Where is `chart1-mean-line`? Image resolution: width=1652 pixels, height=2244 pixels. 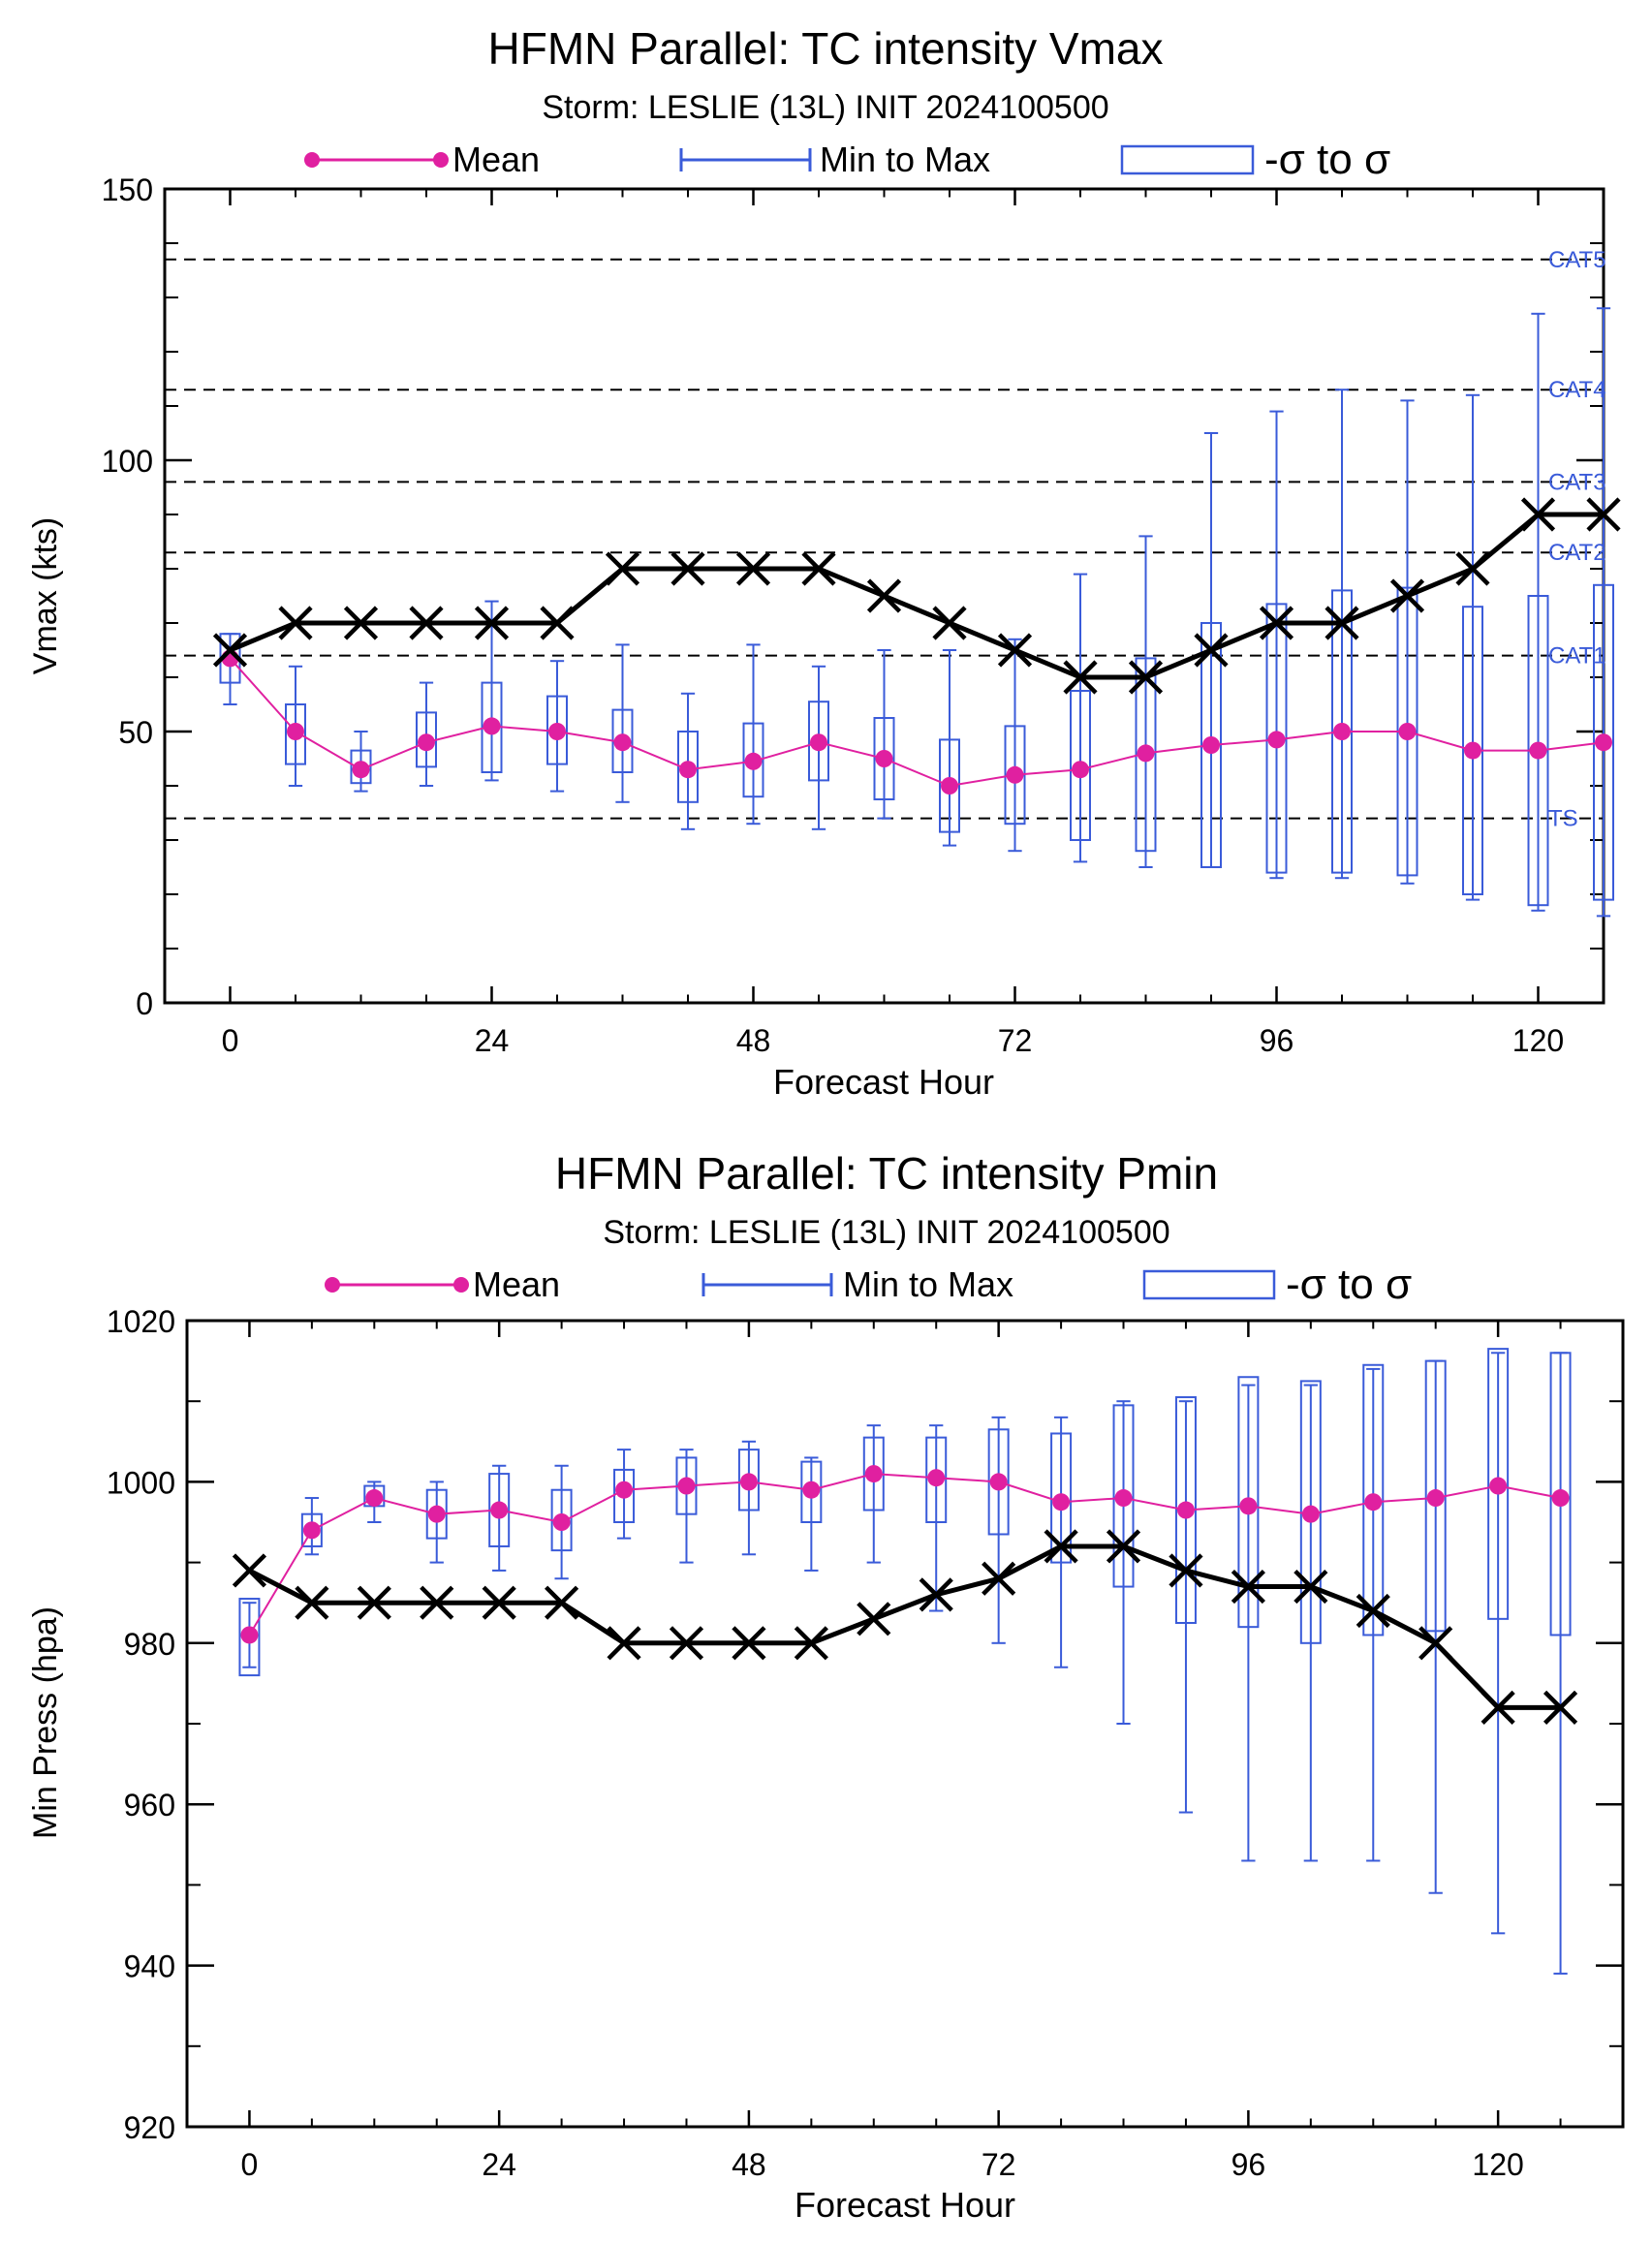
chart1-mean-line is located at coordinates (917, 722).